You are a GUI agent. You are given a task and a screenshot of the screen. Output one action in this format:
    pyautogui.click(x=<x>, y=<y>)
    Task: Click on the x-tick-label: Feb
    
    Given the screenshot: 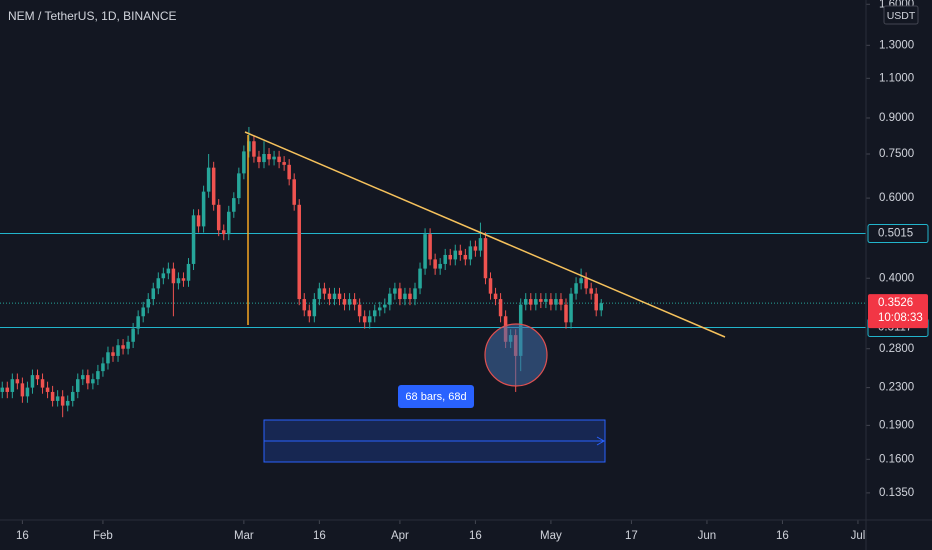 What is the action you would take?
    pyautogui.click(x=103, y=536)
    